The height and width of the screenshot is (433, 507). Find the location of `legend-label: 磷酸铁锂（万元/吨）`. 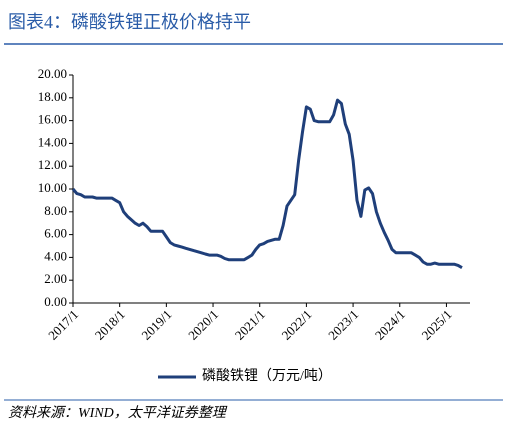

legend-label: 磷酸铁锂（万元/吨） is located at coordinates (267, 376).